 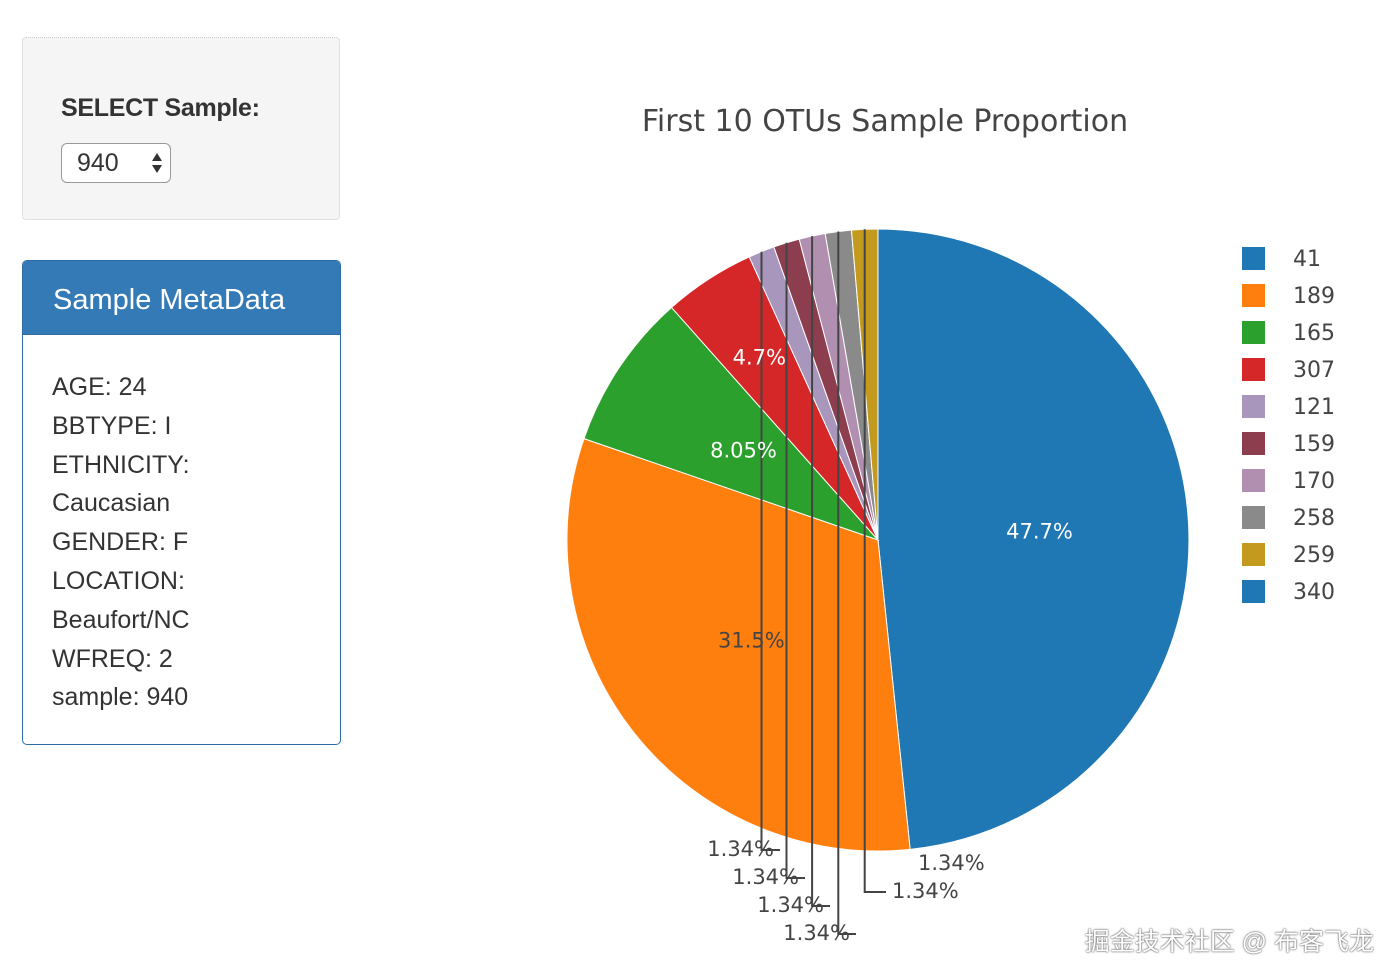 I want to click on legend-label-340: 340, so click(x=1314, y=592).